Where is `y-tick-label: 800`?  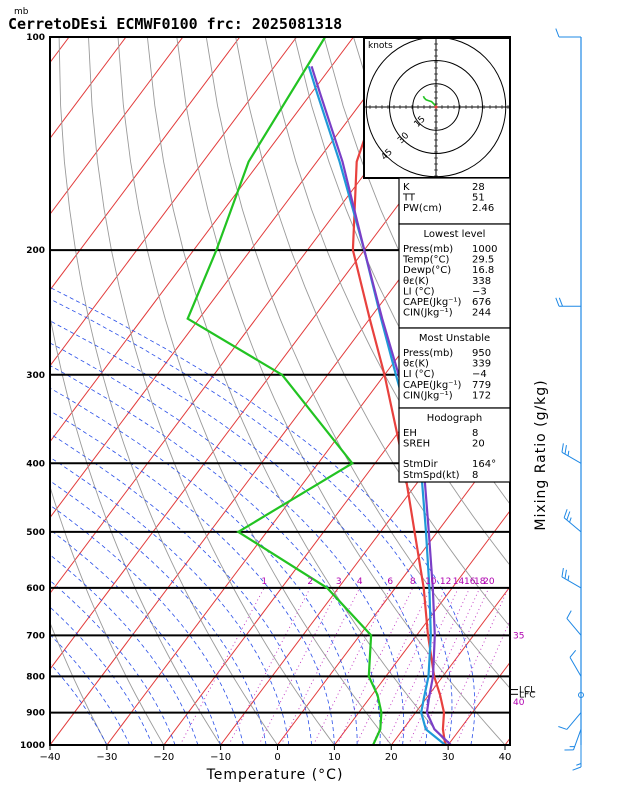
y-tick-label: 800 is located at coordinates (35, 677).